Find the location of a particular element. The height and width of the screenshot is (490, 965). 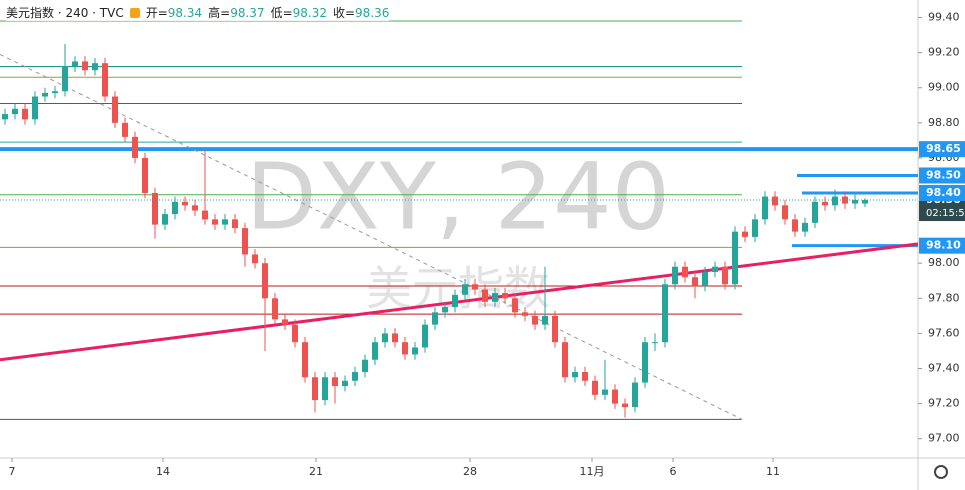

countdown: 02:15:56 is located at coordinates (945, 213).